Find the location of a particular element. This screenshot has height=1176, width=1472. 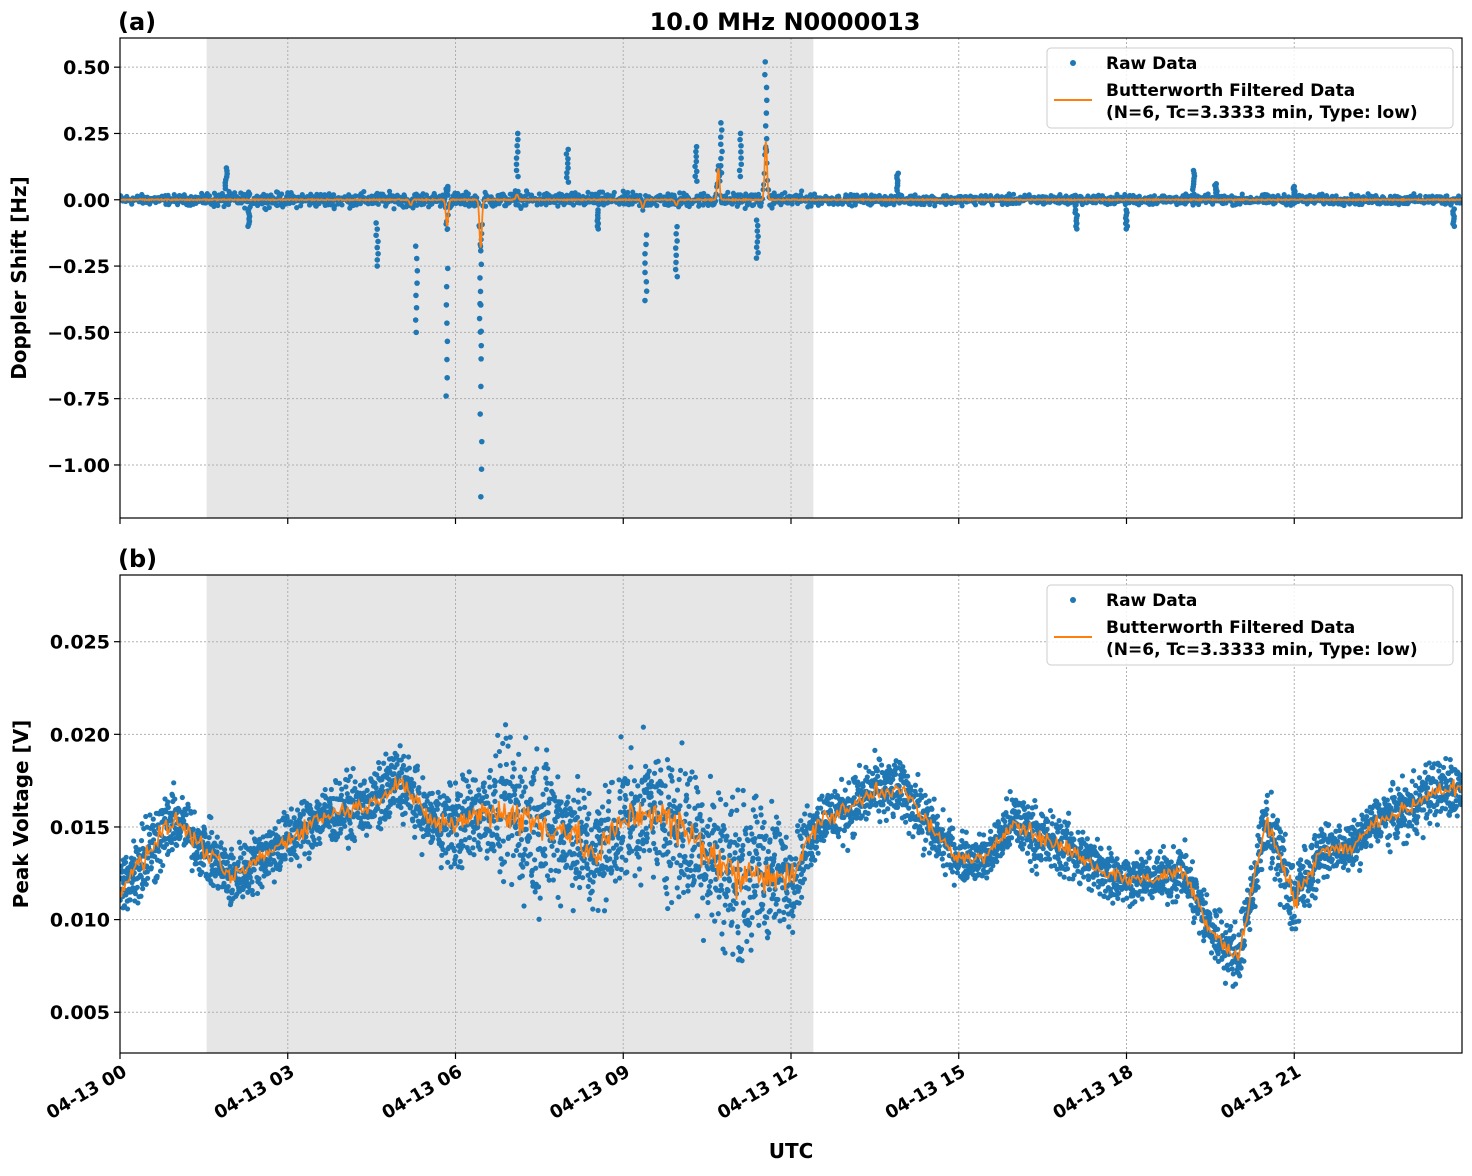

x-tick-label: 04-13 12 is located at coordinates (757, 1092).